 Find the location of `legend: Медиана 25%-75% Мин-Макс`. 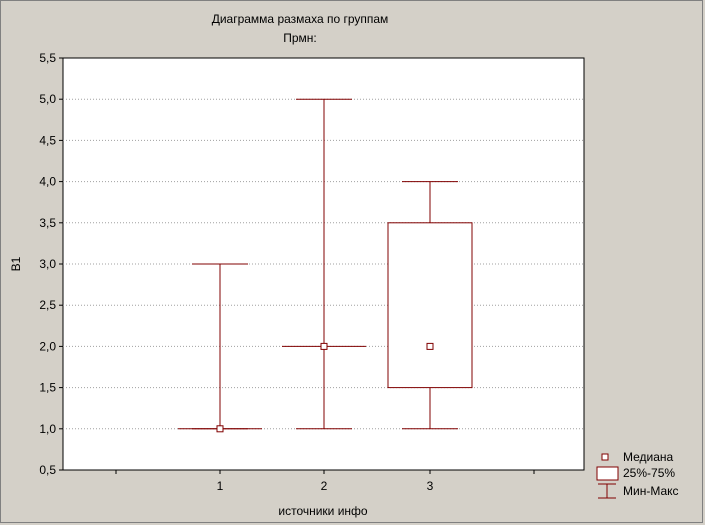

legend: Медиана 25%-75% Мин-Макс is located at coordinates (637, 474).